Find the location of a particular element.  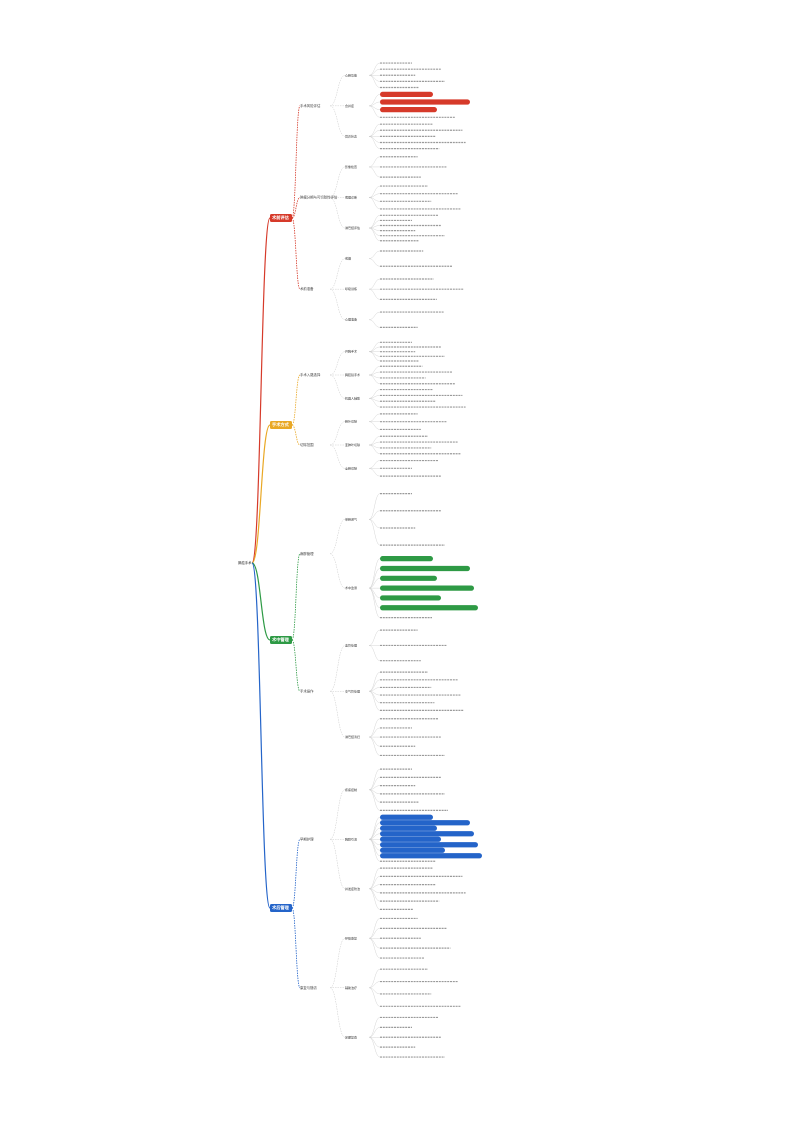

child-label-0-1-0: 影像检查 is located at coordinates (351, 166).